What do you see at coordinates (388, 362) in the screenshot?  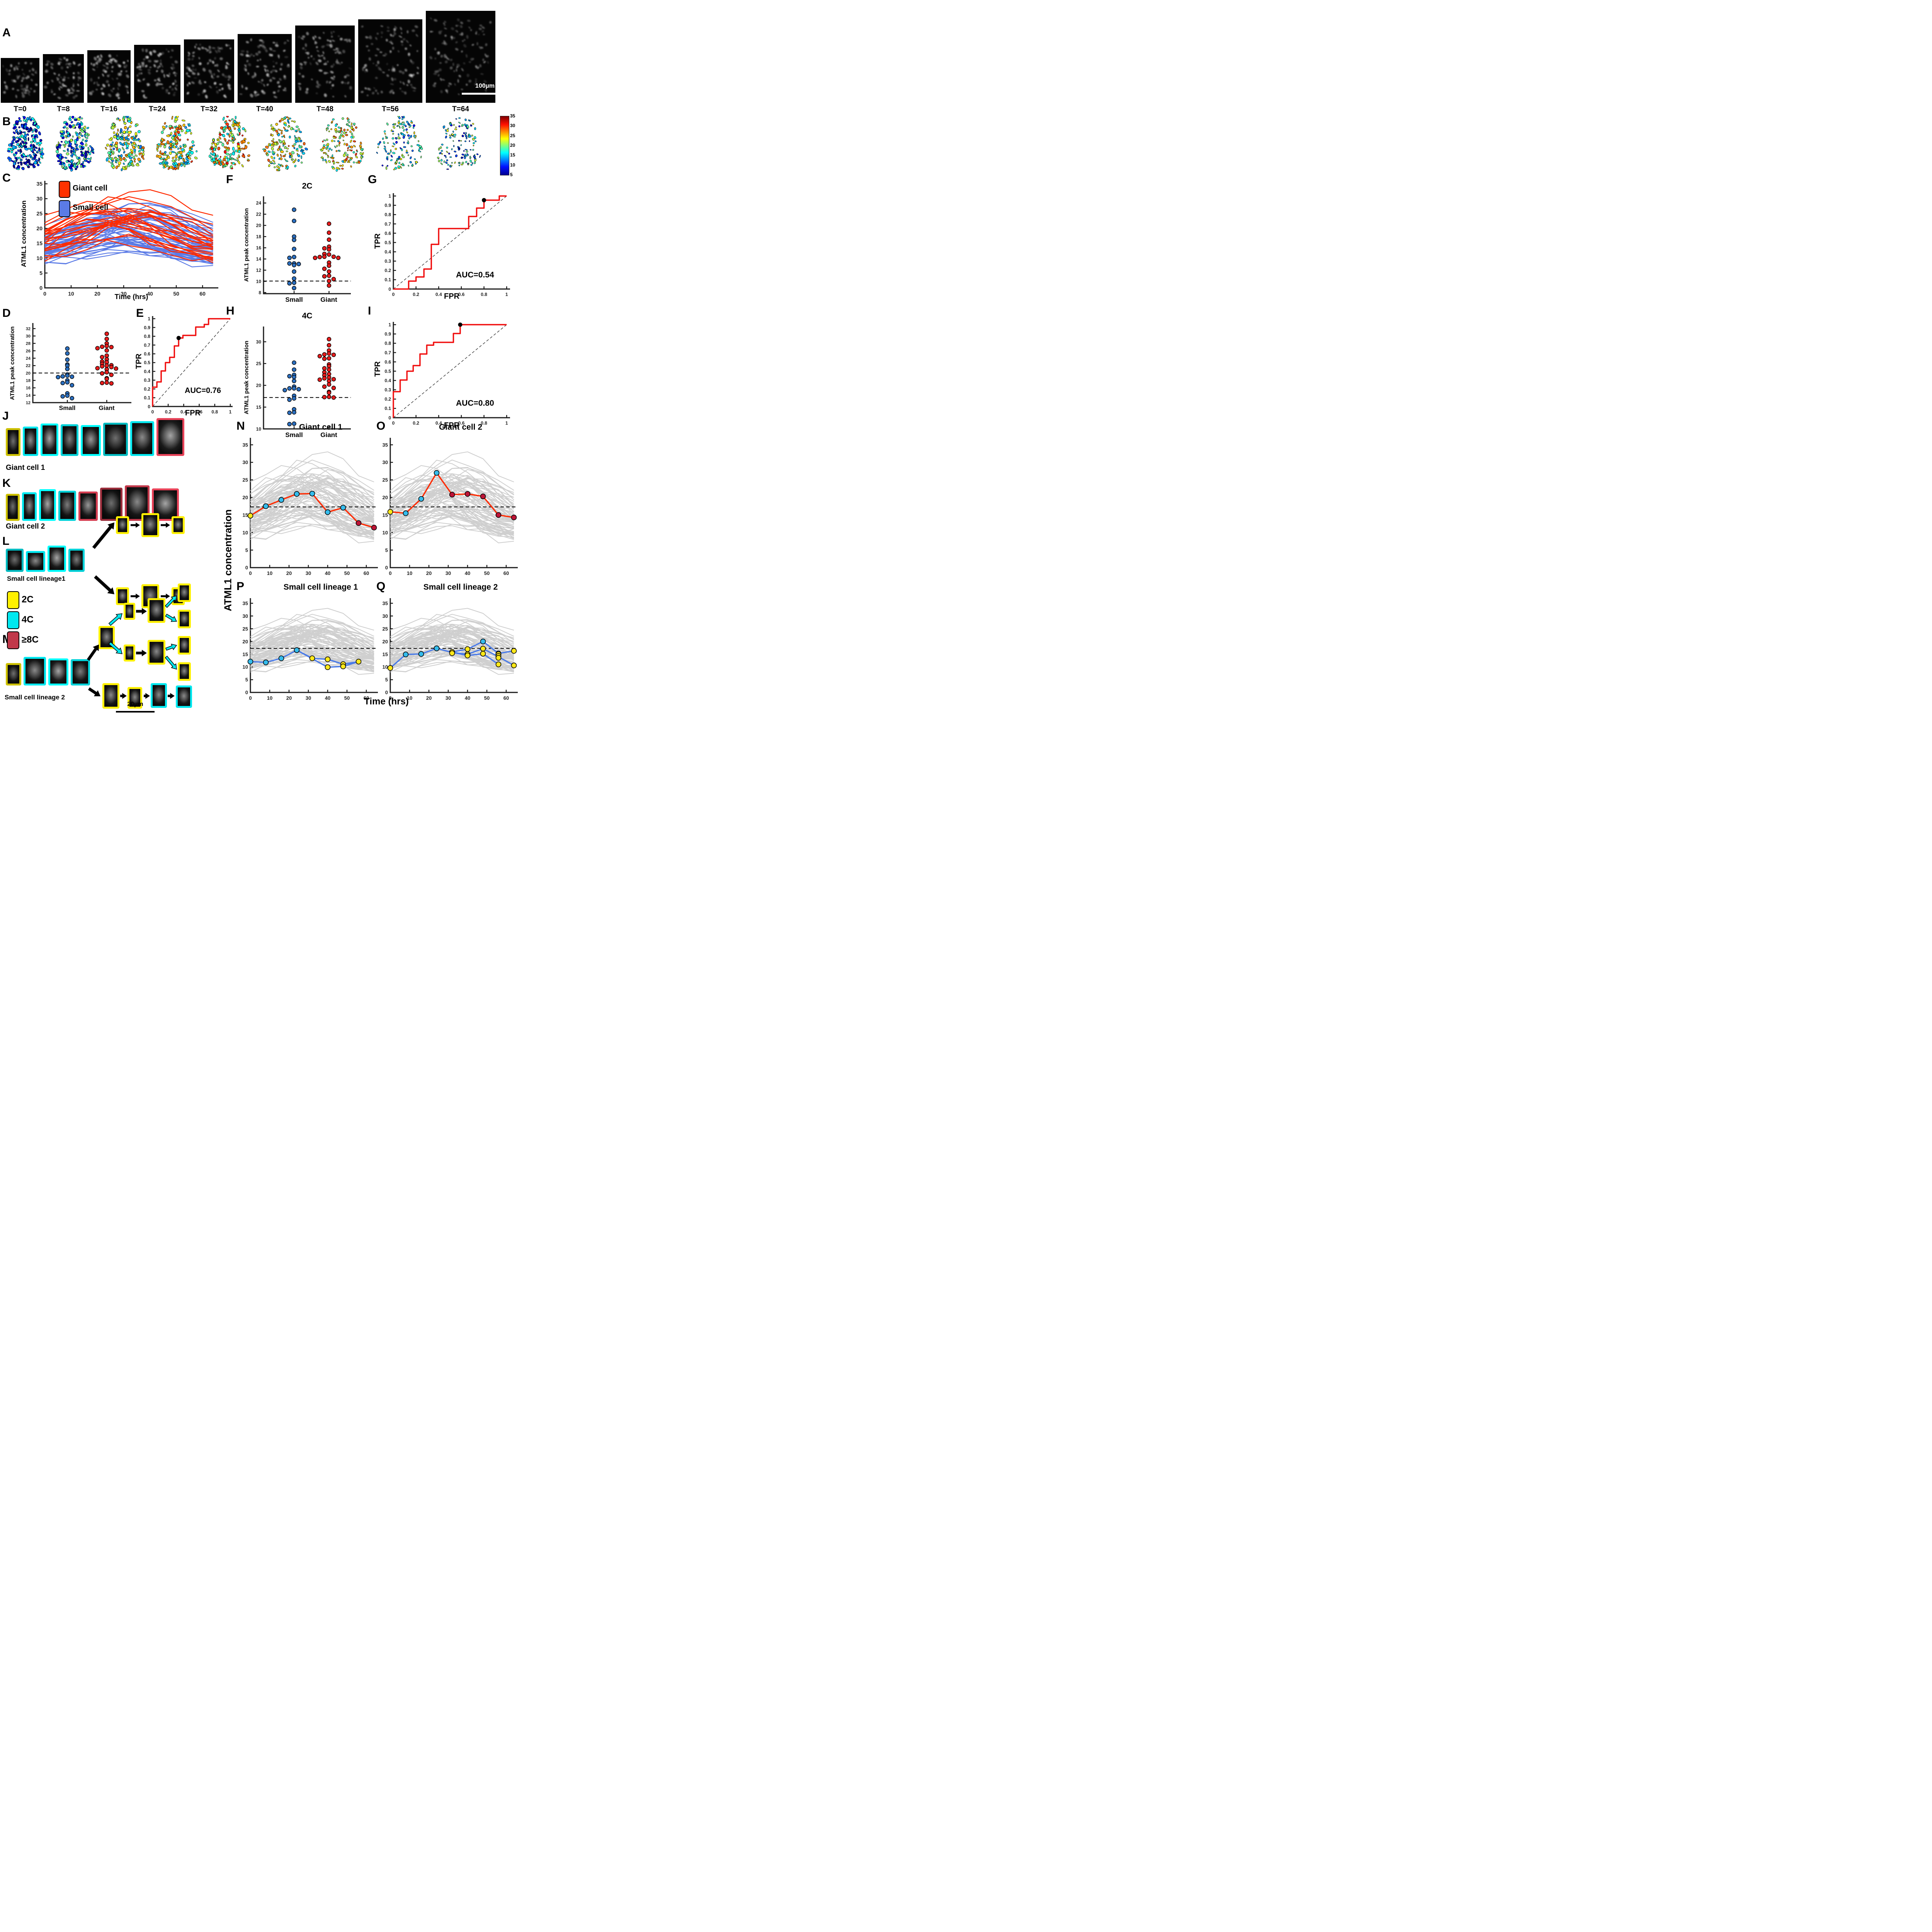 I see `svg-text: 0.6` at bounding box center [388, 362].